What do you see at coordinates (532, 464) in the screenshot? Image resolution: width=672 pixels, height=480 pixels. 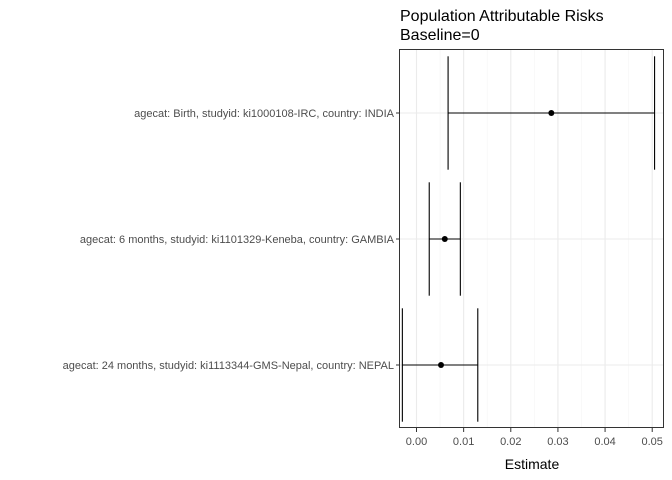 I see `x-axis-title: Estimate` at bounding box center [532, 464].